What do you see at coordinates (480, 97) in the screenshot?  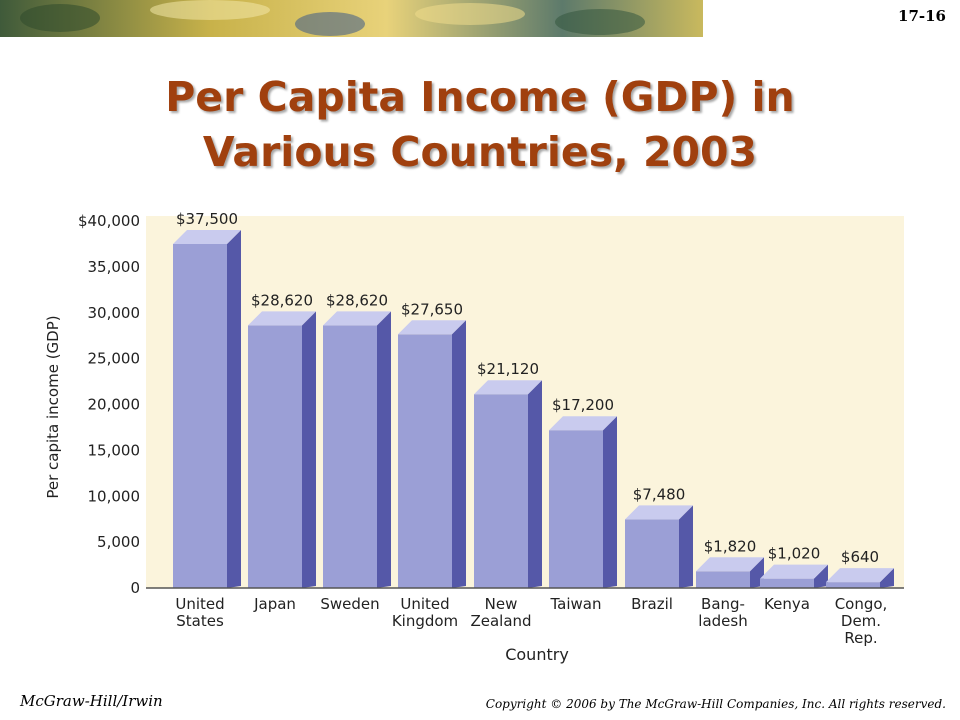 I see `slide-title-line-1: Per Capita Income (GDP) in` at bounding box center [480, 97].